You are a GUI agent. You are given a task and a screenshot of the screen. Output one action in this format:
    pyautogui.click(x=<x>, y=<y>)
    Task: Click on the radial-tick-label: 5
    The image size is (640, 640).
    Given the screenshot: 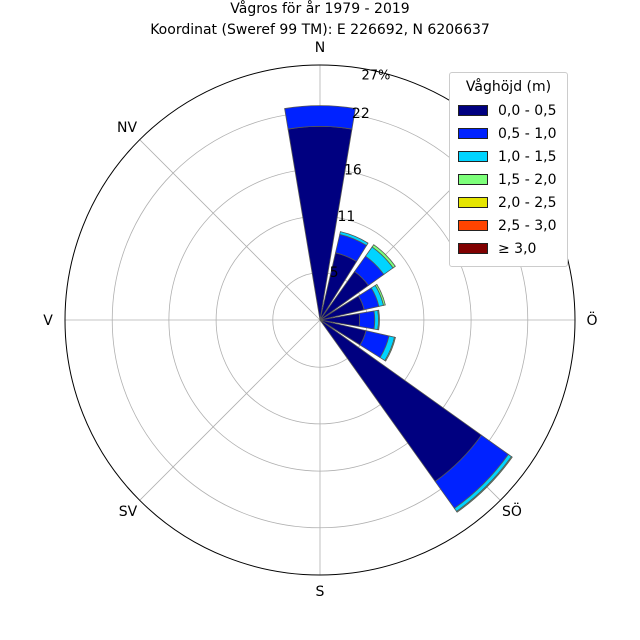 What is the action you would take?
    pyautogui.click(x=334, y=273)
    